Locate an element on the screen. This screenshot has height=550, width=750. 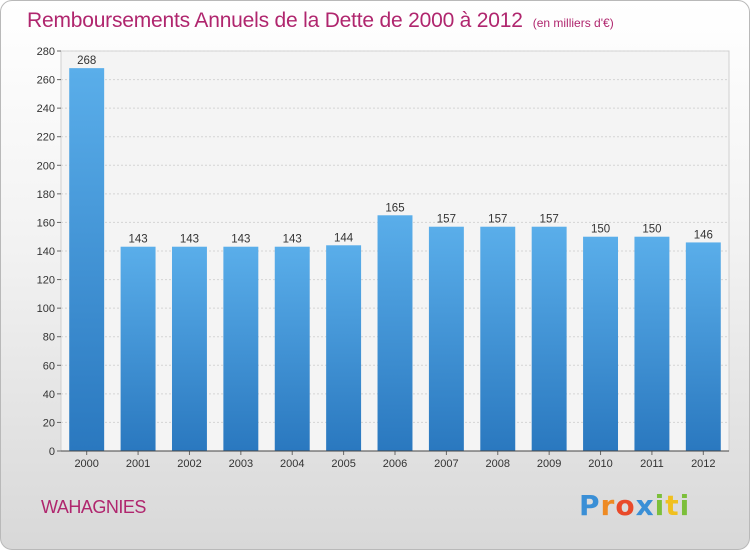
bar-2007 is located at coordinates (446, 338).